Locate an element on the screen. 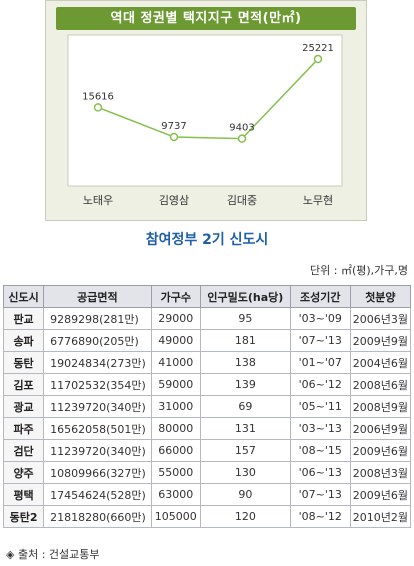 The width and height of the screenshot is (414, 566). cell-area: 9289298(281만) is located at coordinates (97, 318).